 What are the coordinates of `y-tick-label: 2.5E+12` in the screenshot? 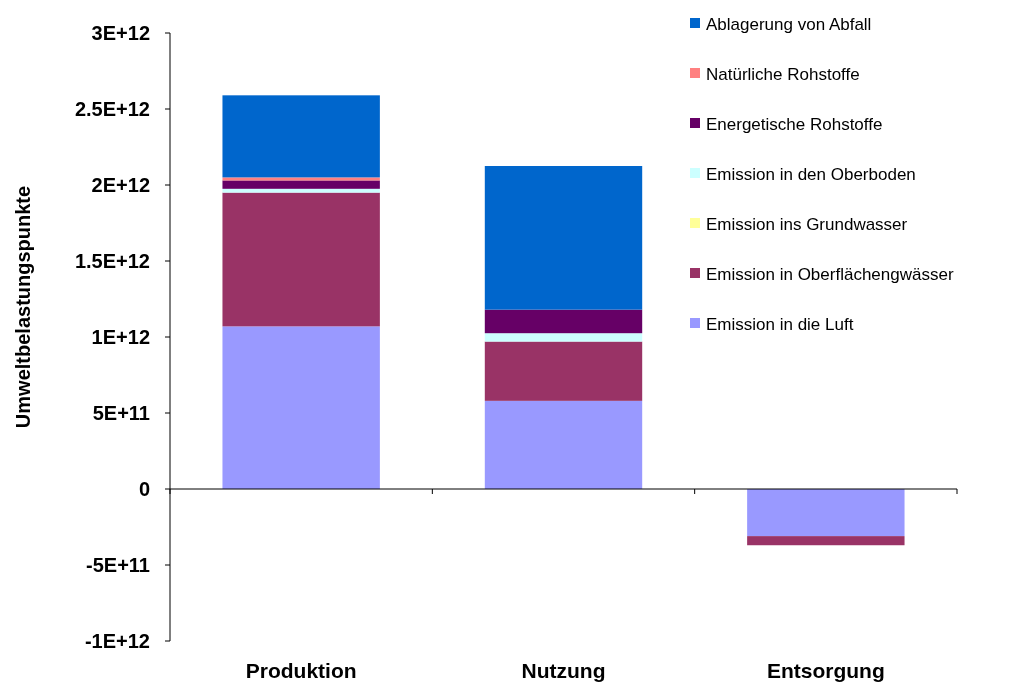 It's located at (112, 109).